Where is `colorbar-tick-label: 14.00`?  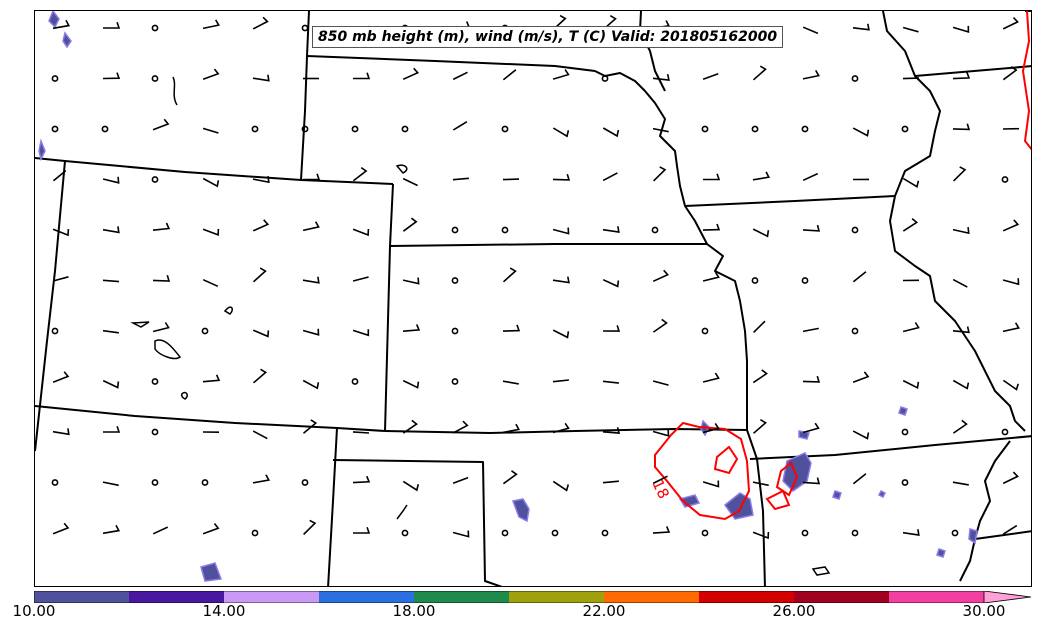
colorbar-tick-label: 14.00 is located at coordinates (224, 611).